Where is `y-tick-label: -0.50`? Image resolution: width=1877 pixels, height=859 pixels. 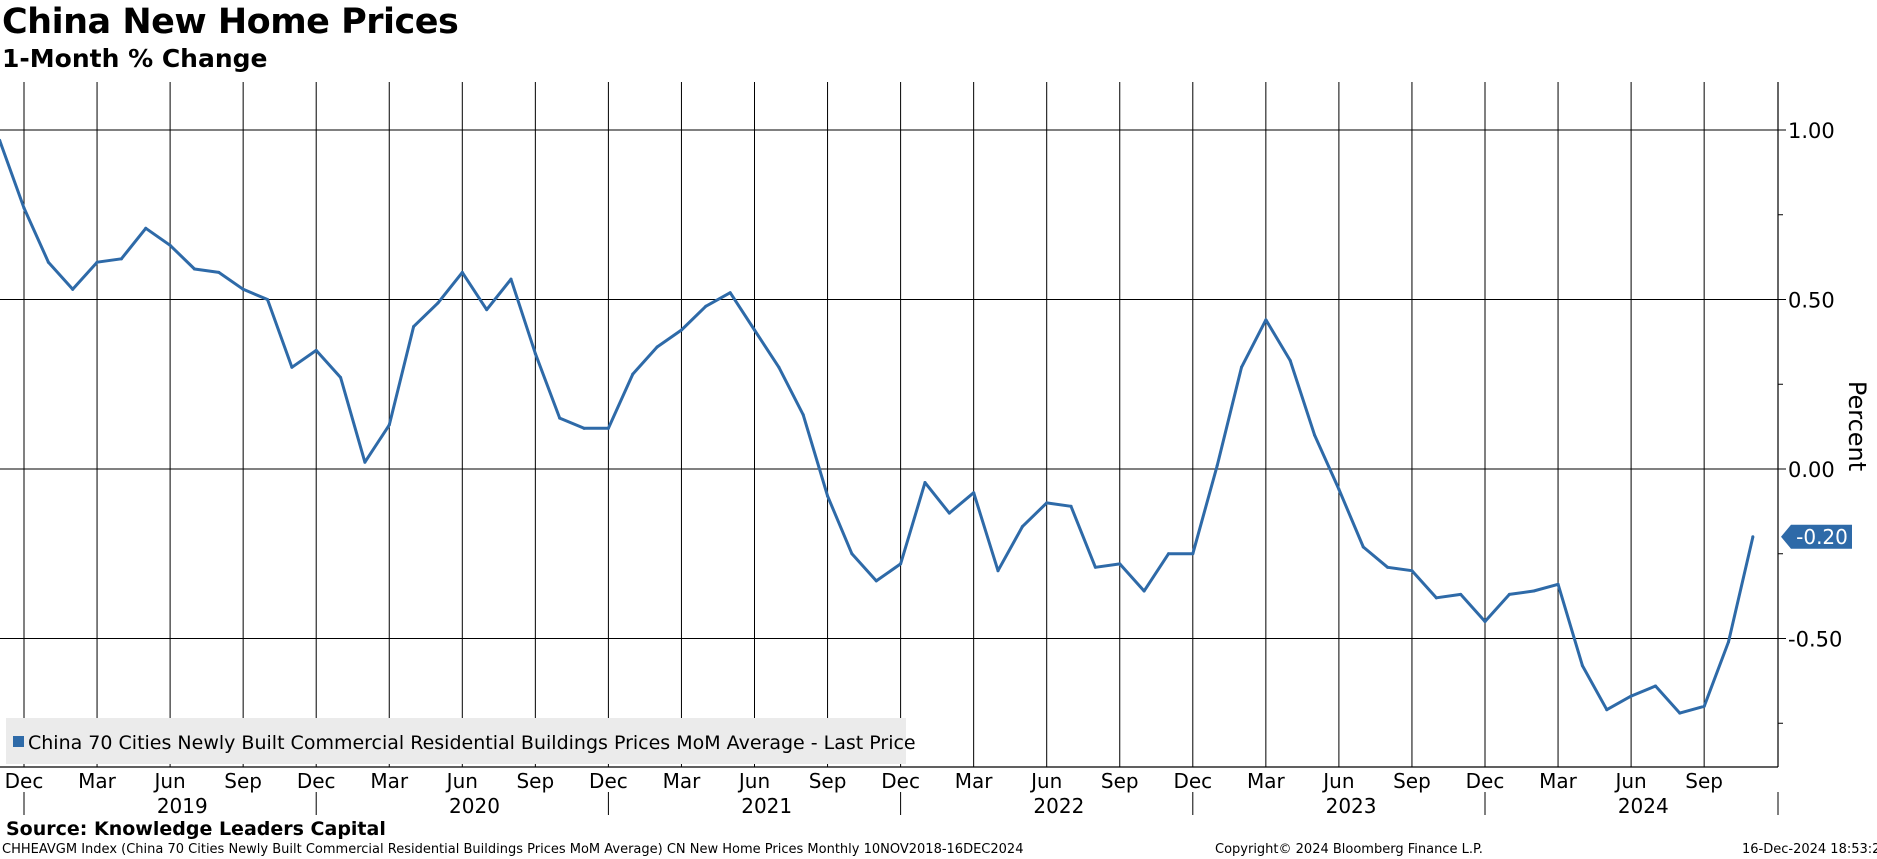
y-tick-label: -0.50 is located at coordinates (1815, 640).